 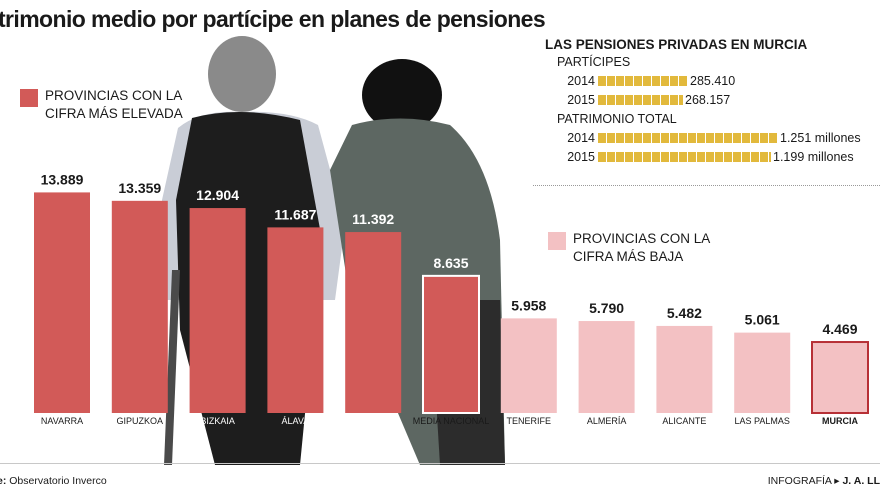 I want to click on value-label: 5.958, so click(x=528, y=305).